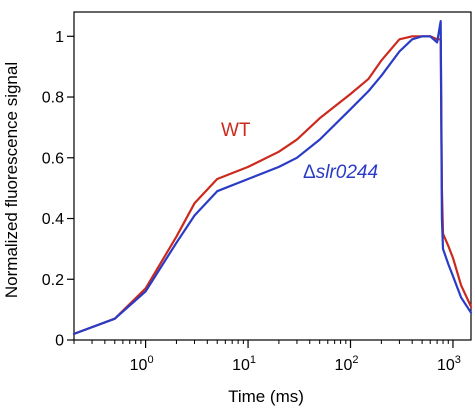 This screenshot has width=475, height=413. I want to click on x-tick-label: 10³, so click(449, 364).